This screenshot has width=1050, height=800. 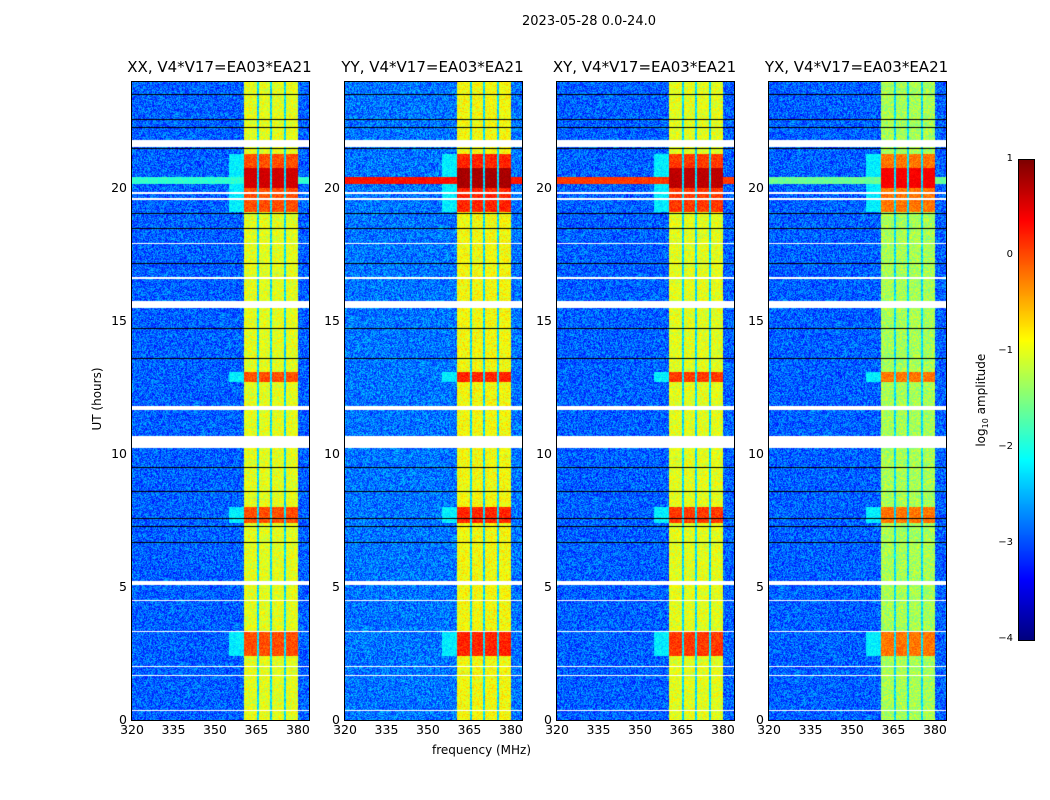 I want to click on panel-title: YY, V4*V17=EA03*EA21, so click(x=432, y=67).